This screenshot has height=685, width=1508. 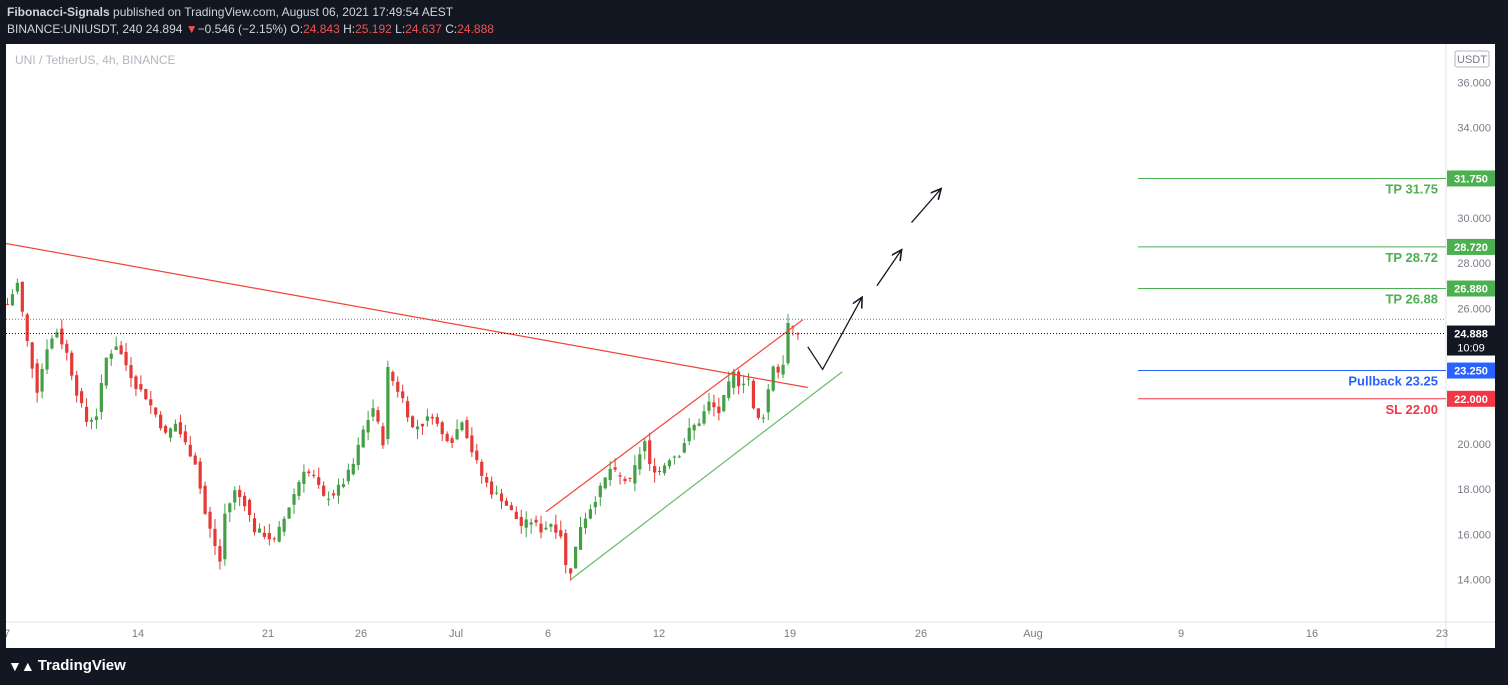 What do you see at coordinates (423, 29) in the screenshot?
I see `low-value: 24.637` at bounding box center [423, 29].